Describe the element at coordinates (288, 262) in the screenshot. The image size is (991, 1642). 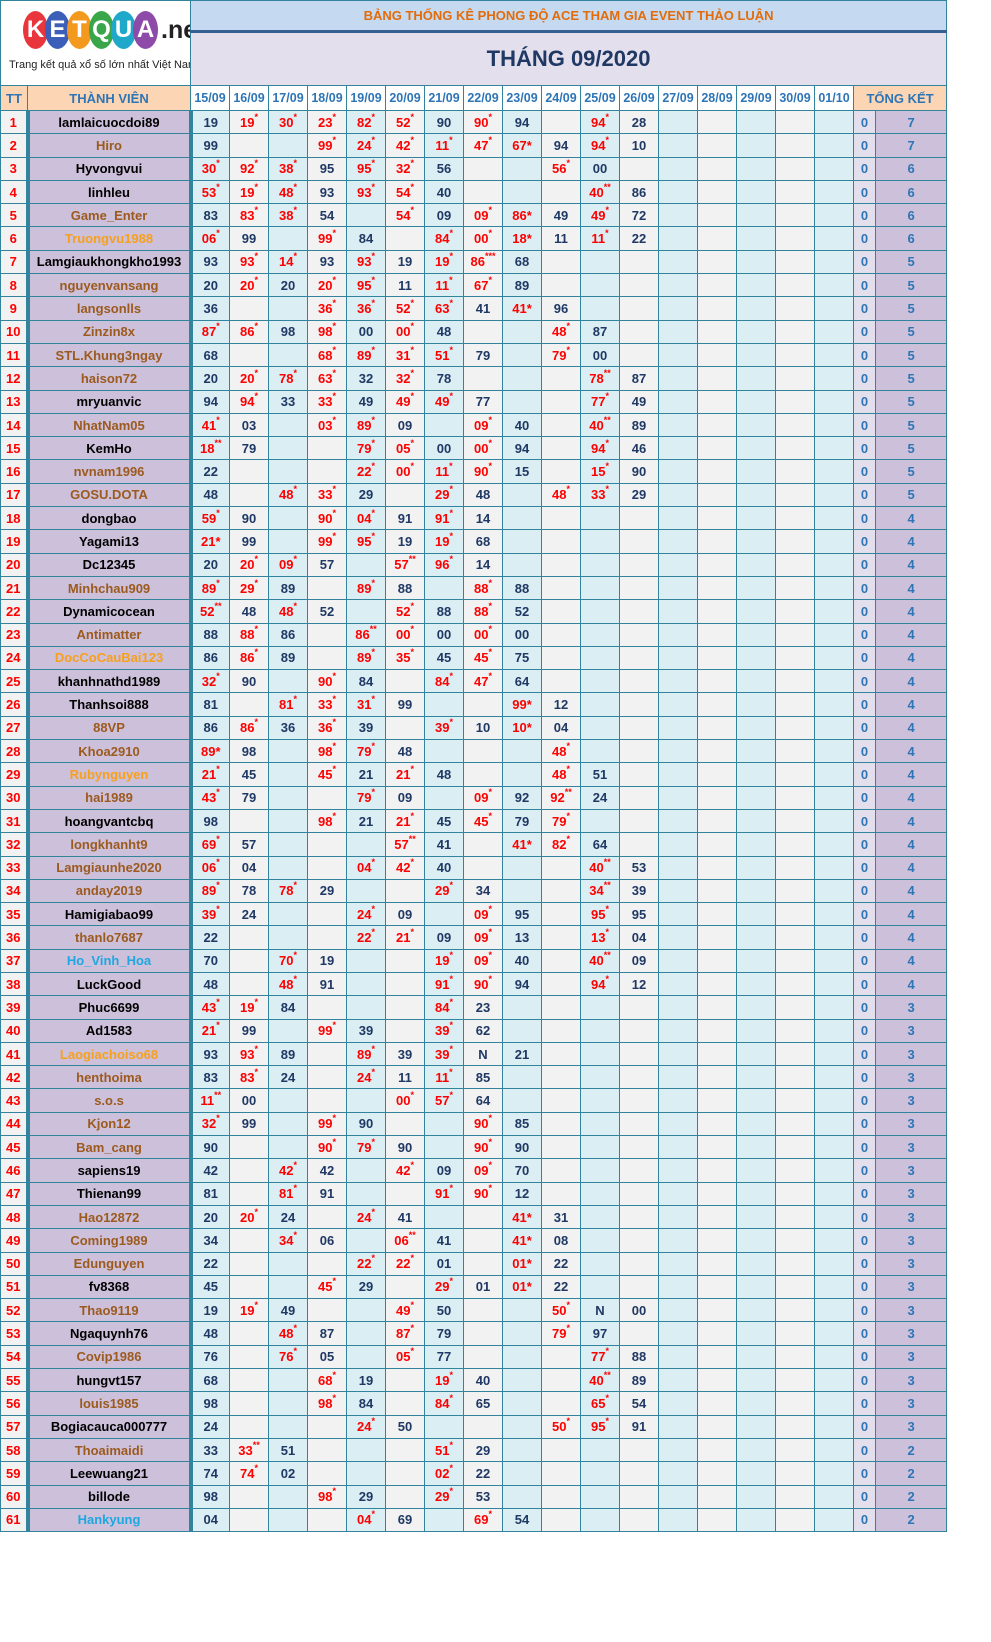
I see `day-cell: 14*` at that location.